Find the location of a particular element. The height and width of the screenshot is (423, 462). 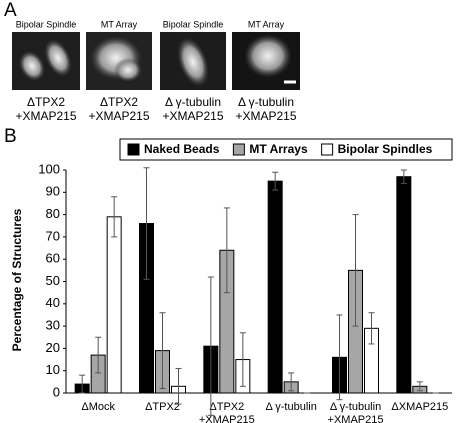

y-tick-label: 0 is located at coordinates (56, 391).